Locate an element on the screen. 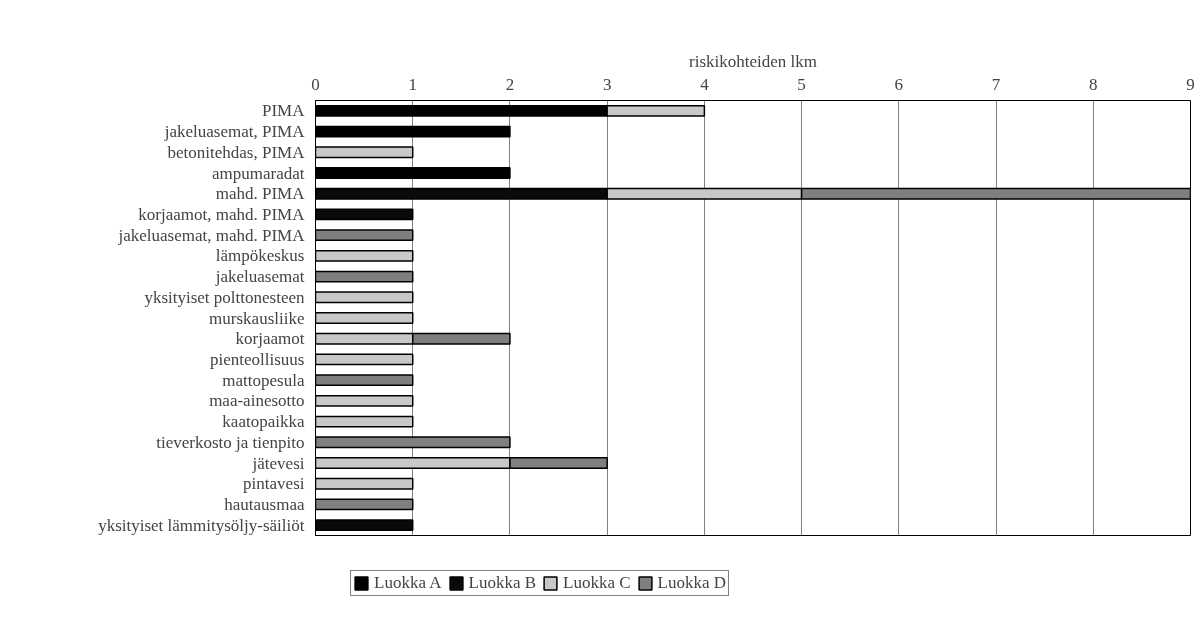 This screenshot has height=637, width=1204. y-tick-label: pintavesi is located at coordinates (274, 484).